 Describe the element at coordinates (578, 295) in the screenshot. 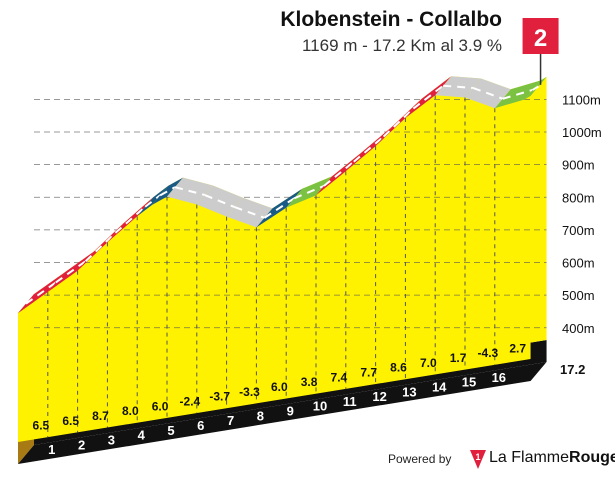

I see `y-tick-label: 500m` at that location.